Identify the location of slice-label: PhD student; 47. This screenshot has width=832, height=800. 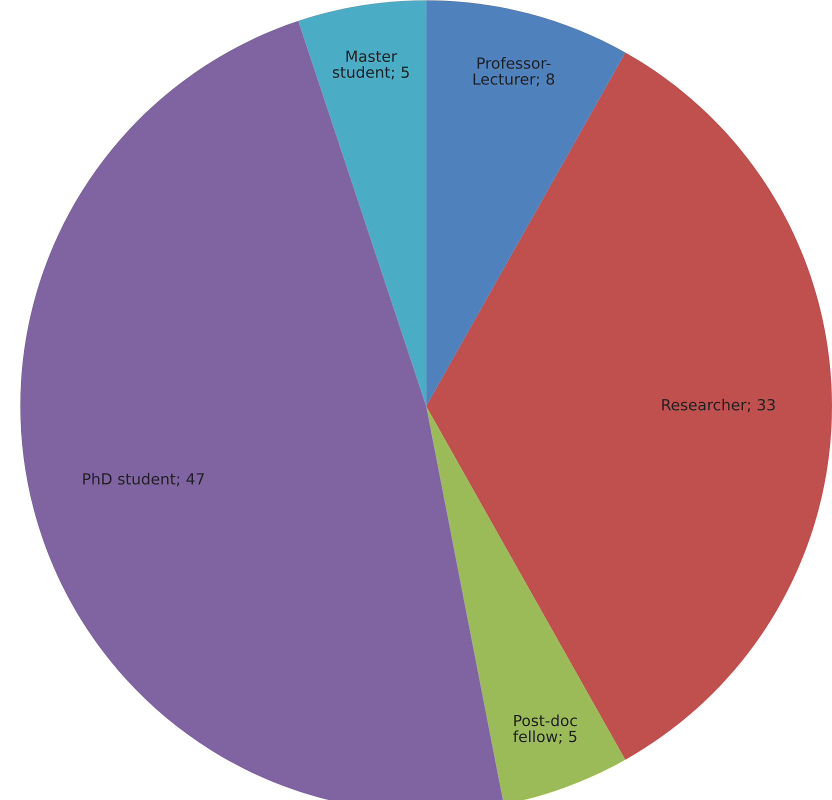
(143, 479).